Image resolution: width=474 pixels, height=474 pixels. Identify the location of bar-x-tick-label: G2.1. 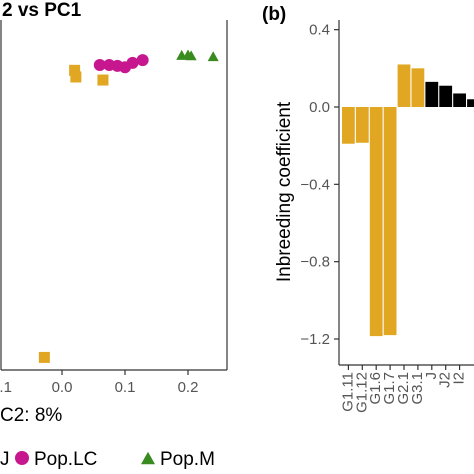
(403, 388).